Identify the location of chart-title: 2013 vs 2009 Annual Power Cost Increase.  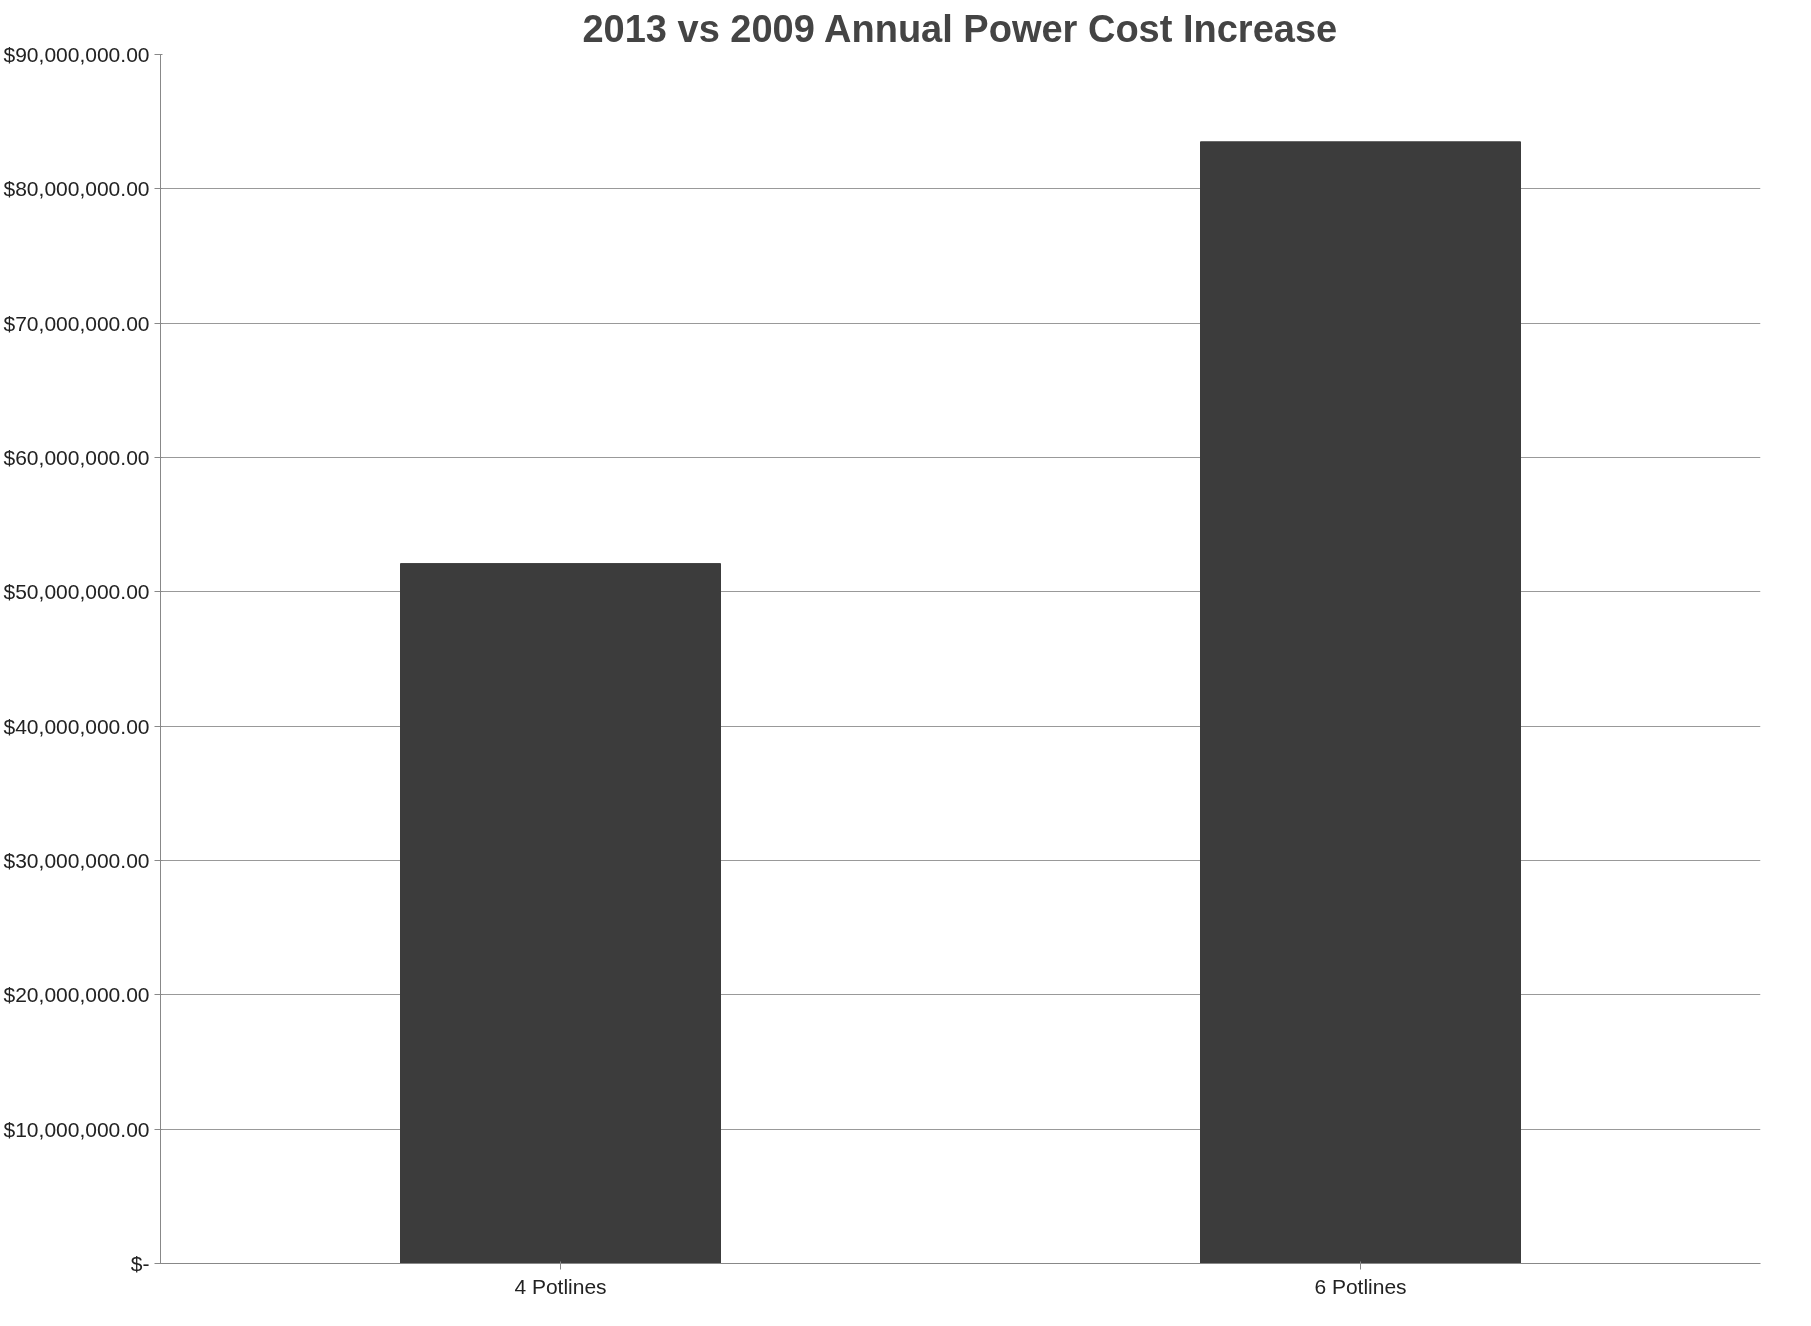
(960, 28).